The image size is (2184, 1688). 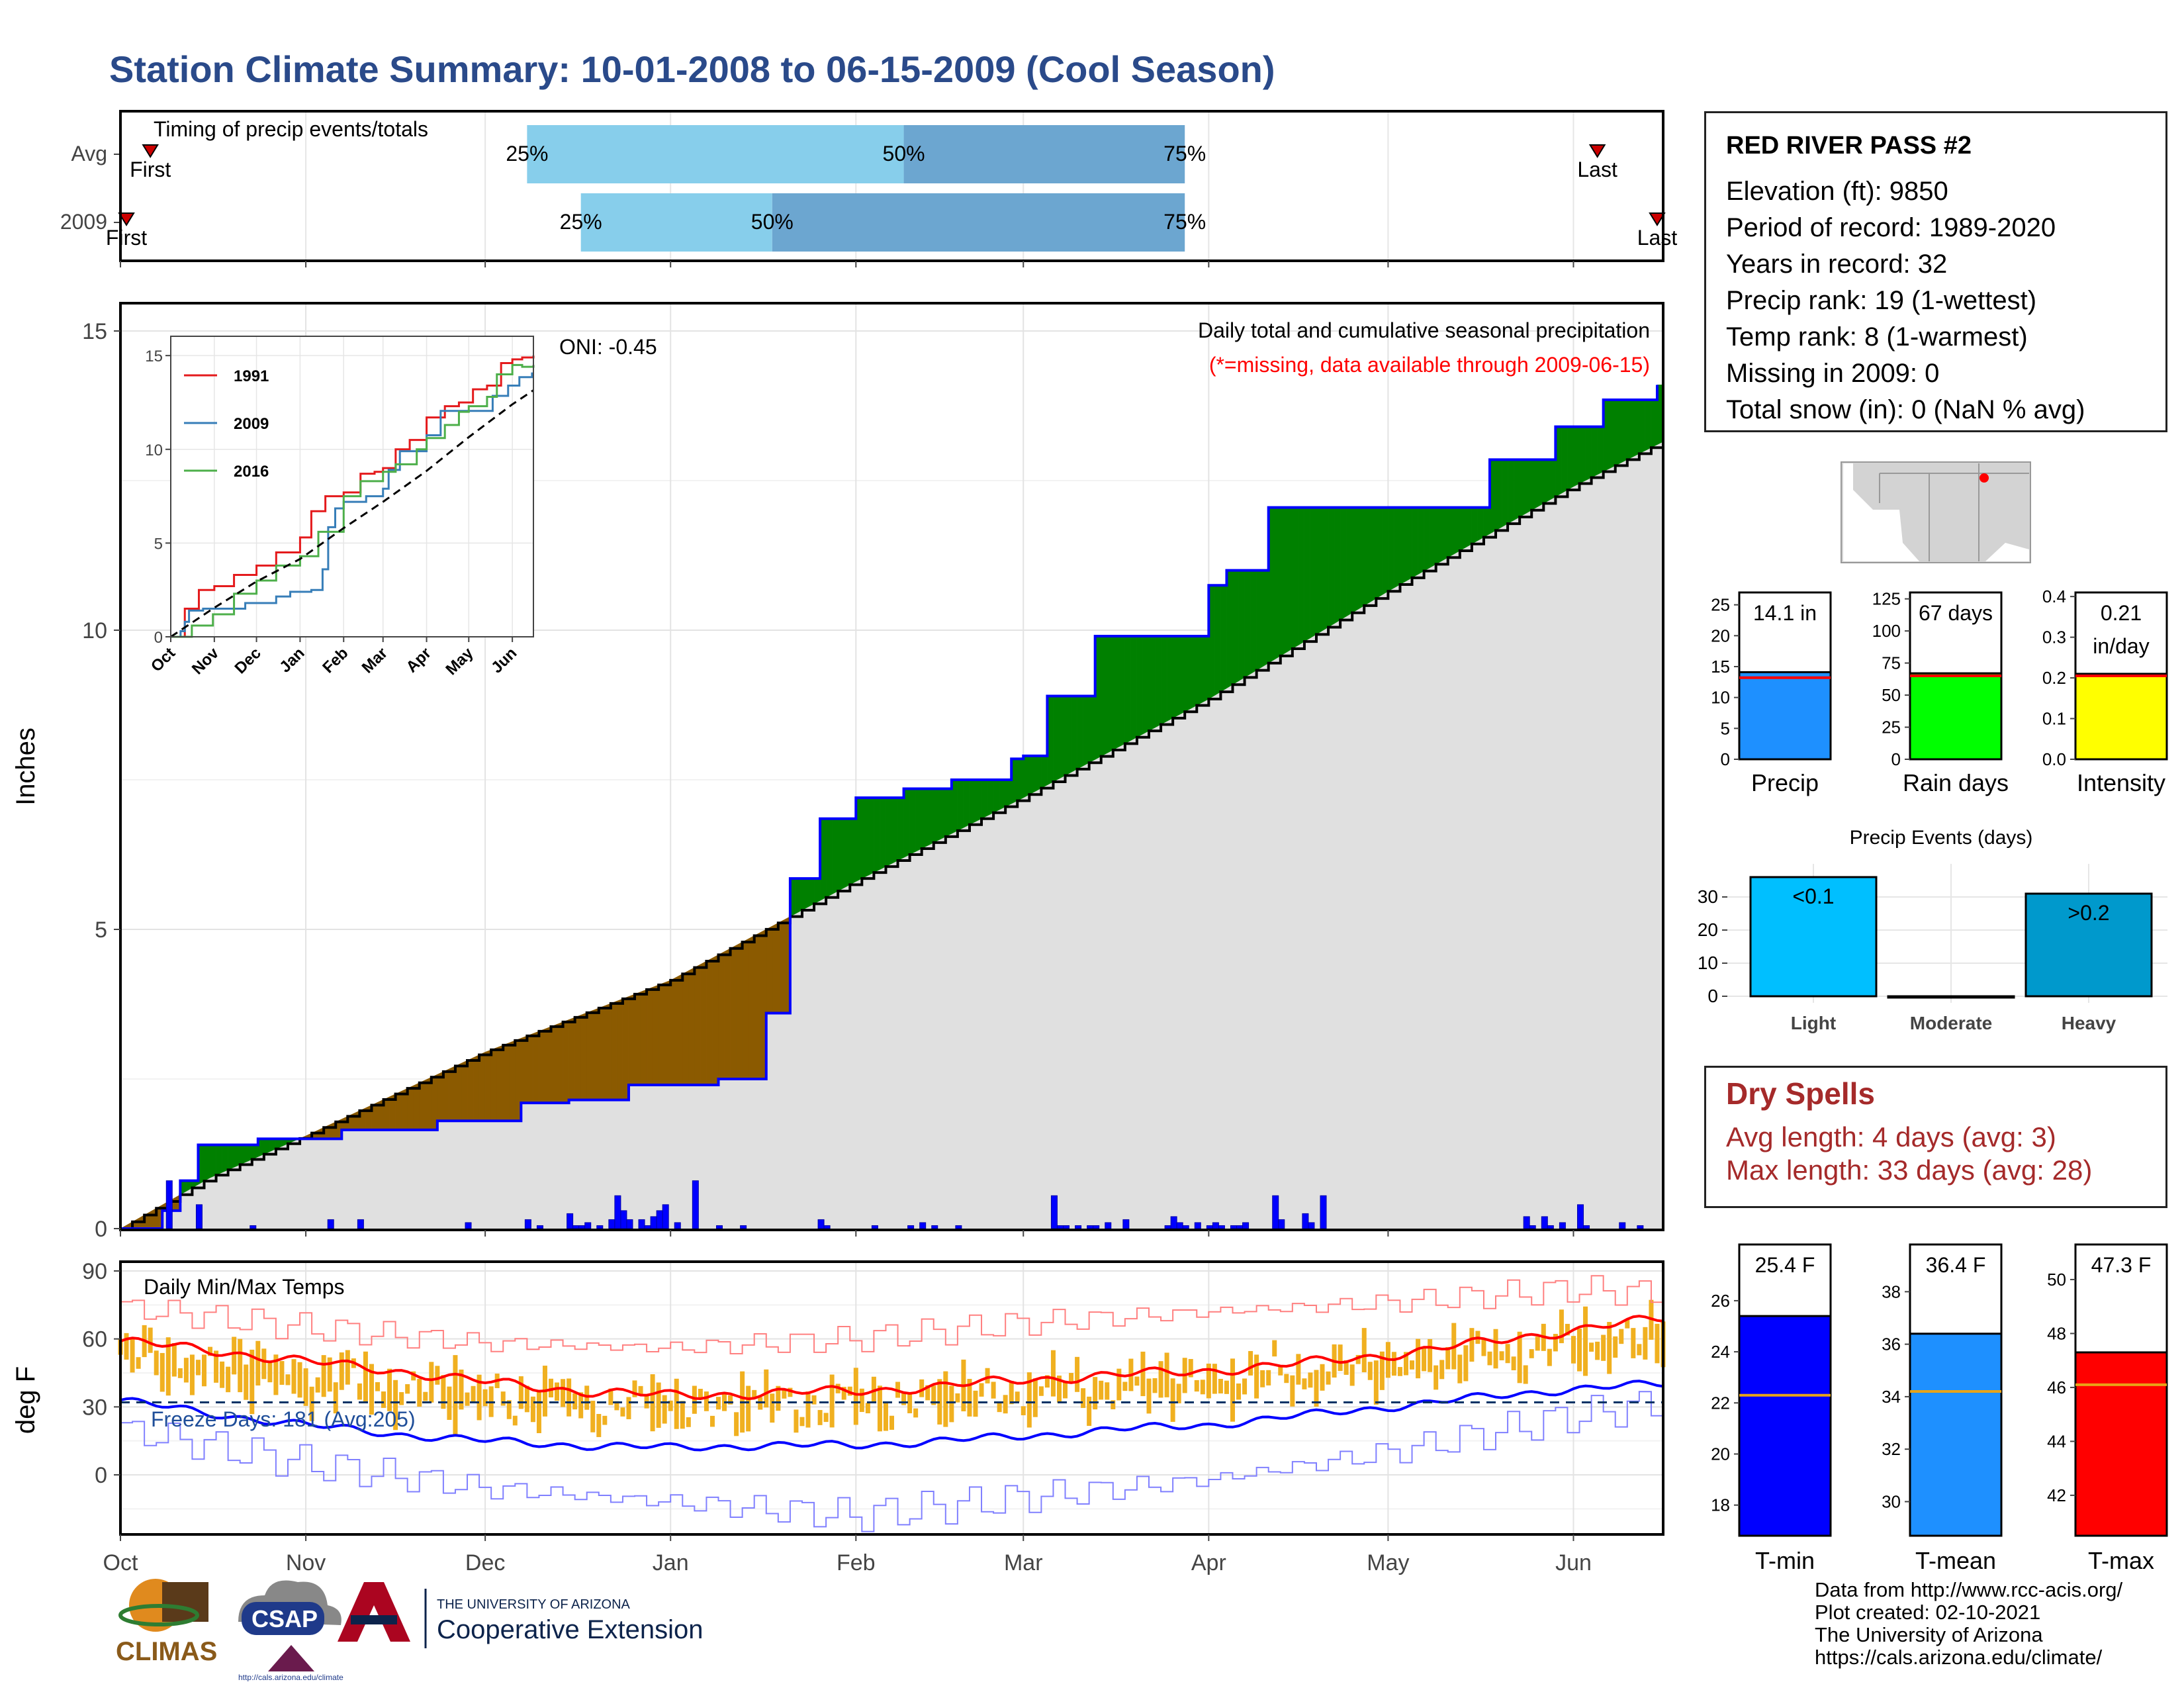 I want to click on summary-y-tick-label: 48, so click(x=2056, y=1333).